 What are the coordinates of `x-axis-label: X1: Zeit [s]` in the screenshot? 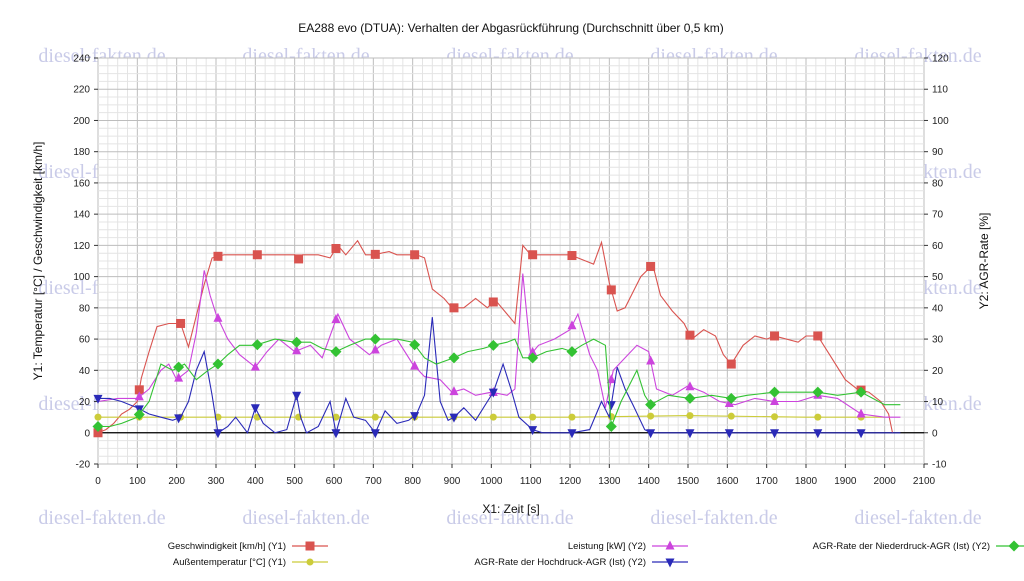 It's located at (510, 509).